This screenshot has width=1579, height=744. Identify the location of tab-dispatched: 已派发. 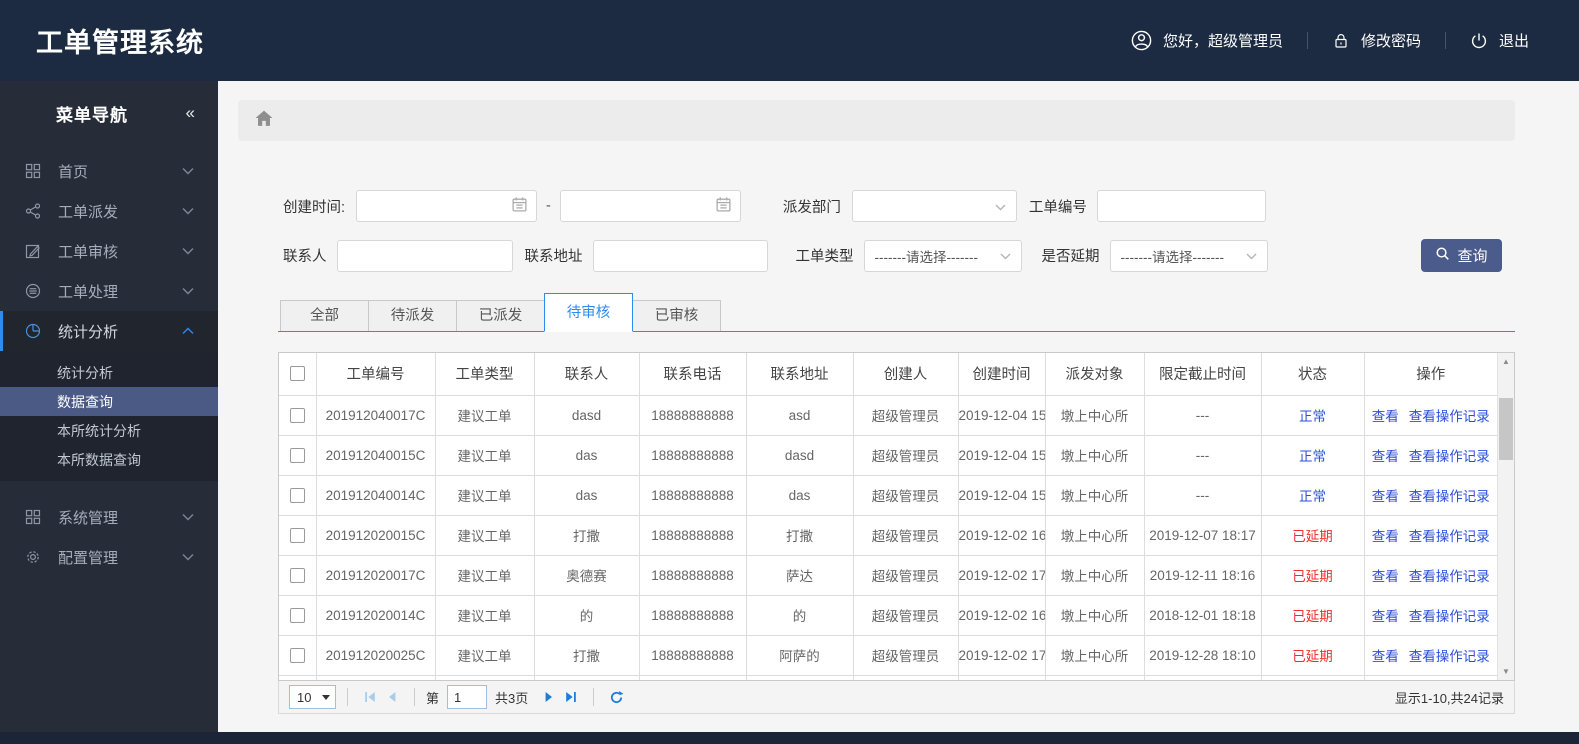
(500, 315).